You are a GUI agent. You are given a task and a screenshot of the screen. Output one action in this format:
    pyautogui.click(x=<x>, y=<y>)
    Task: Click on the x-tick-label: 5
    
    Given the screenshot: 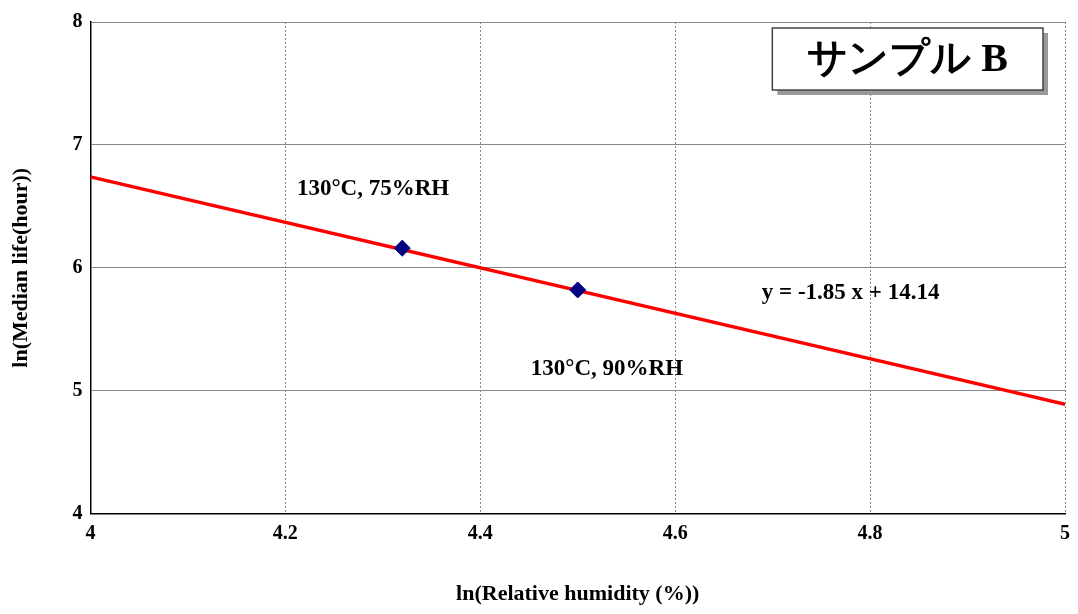 What is the action you would take?
    pyautogui.click(x=1065, y=531)
    